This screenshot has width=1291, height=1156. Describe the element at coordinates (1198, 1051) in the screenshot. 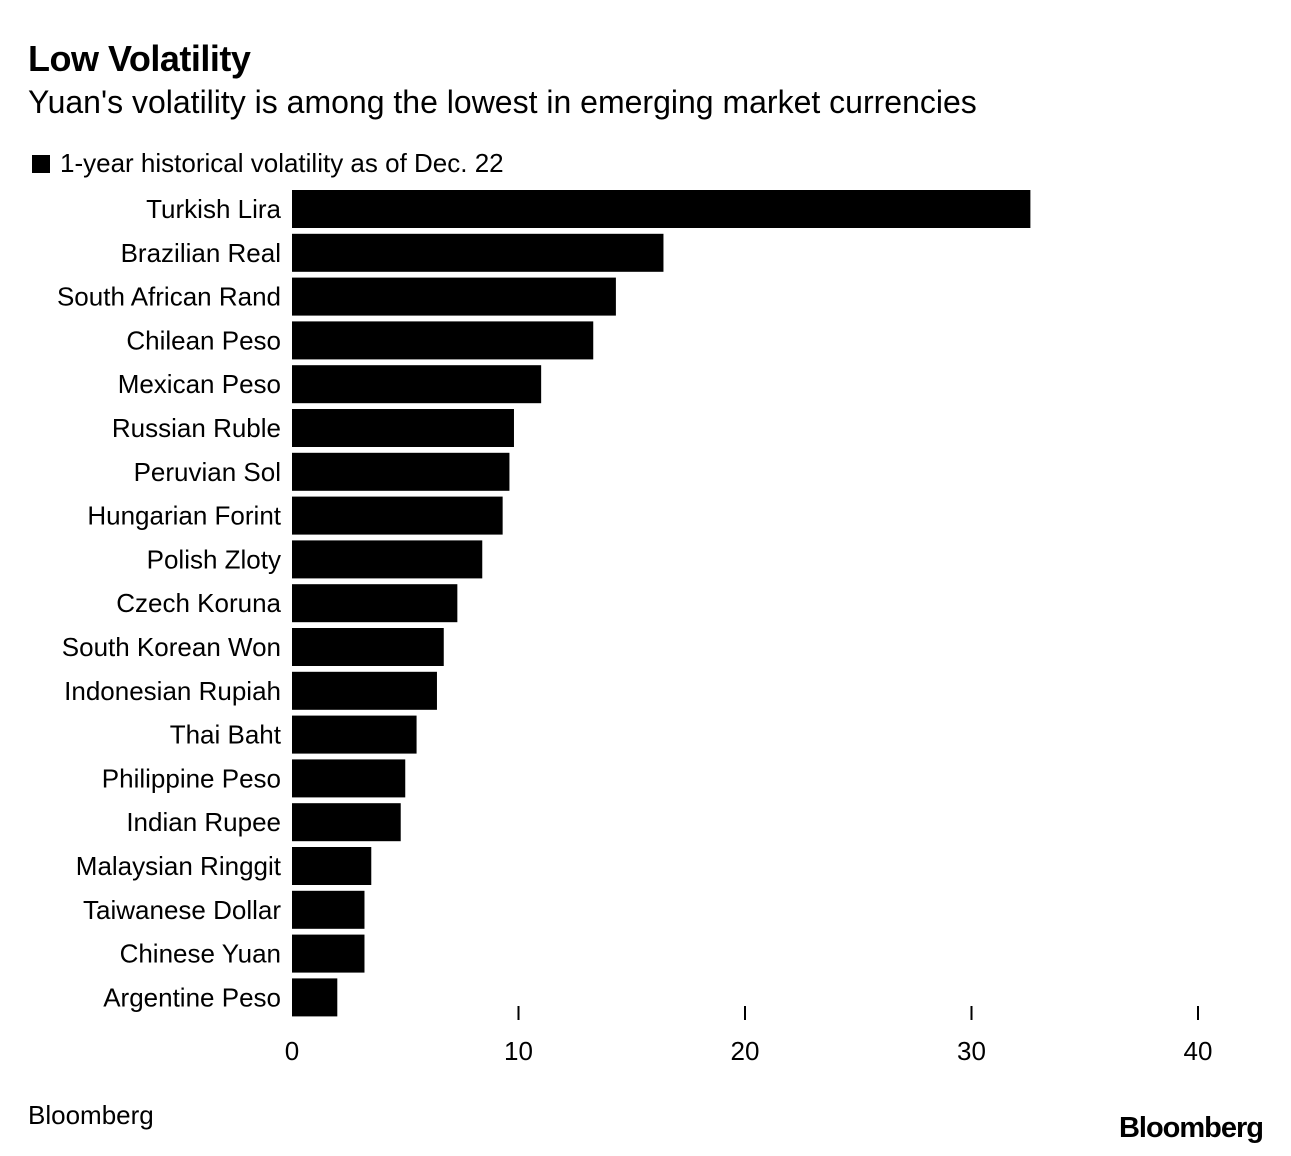

I see `x-tick-label-40: 40` at that location.